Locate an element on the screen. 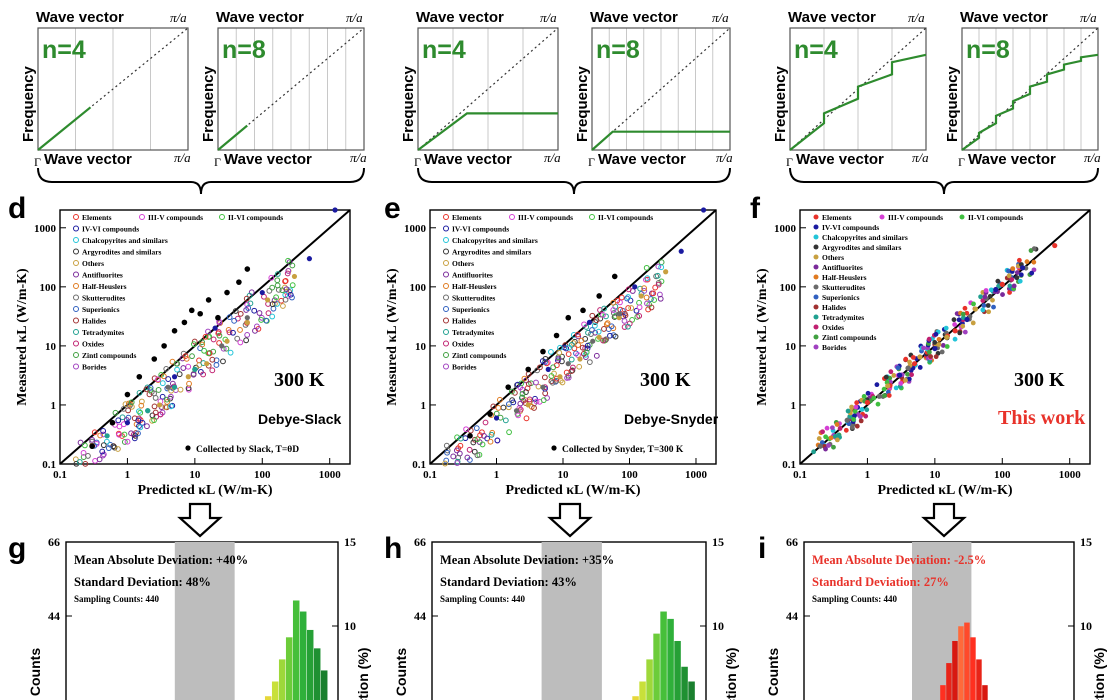  y-tick-label: 0.1 is located at coordinates (789, 465).